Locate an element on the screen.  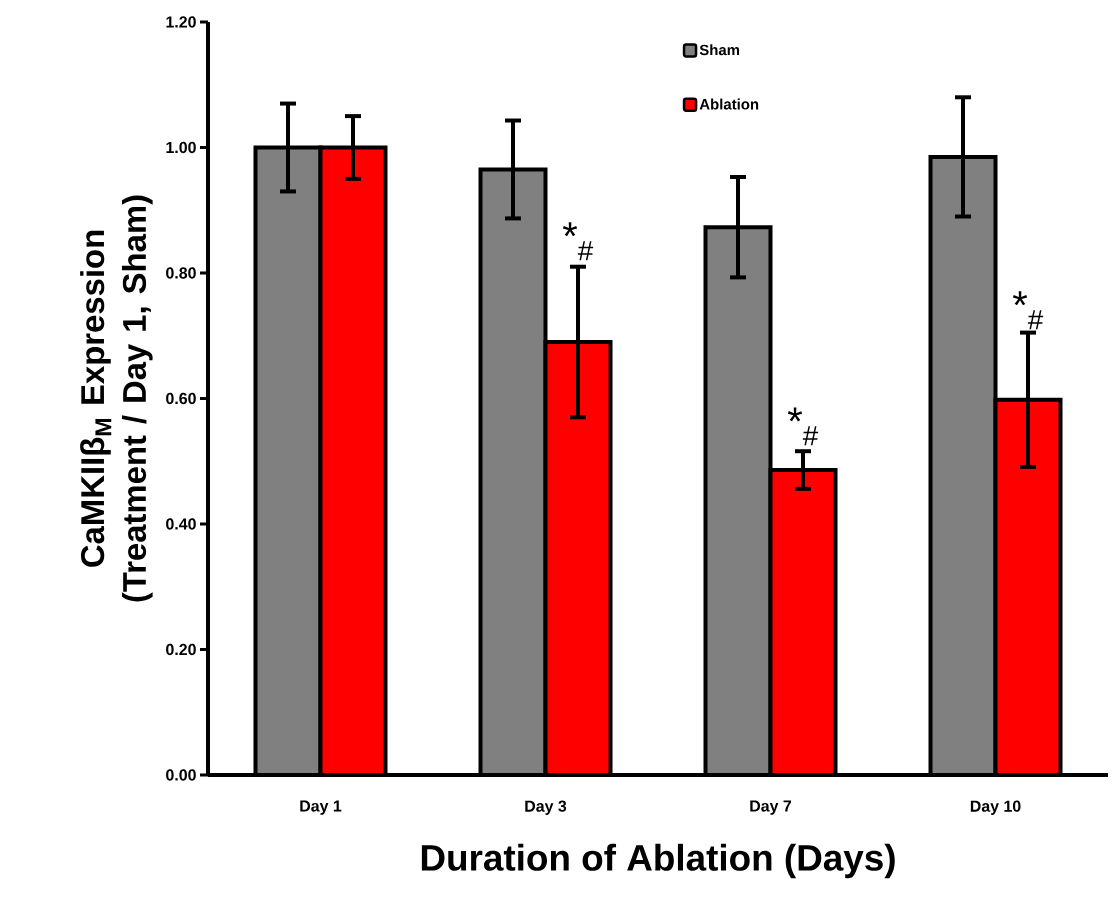
y-tick-label: 0.00 is located at coordinates (181, 775).